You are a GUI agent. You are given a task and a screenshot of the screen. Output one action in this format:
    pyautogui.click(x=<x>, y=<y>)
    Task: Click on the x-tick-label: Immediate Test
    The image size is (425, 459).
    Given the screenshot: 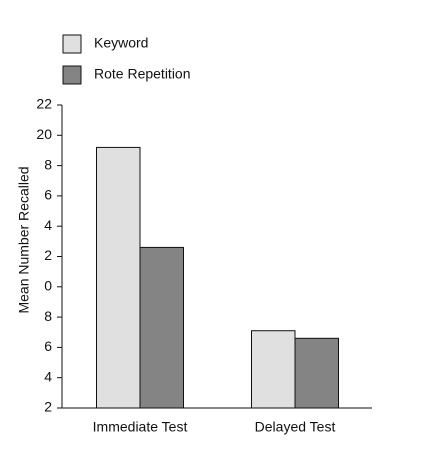 What is the action you would take?
    pyautogui.click(x=140, y=427)
    